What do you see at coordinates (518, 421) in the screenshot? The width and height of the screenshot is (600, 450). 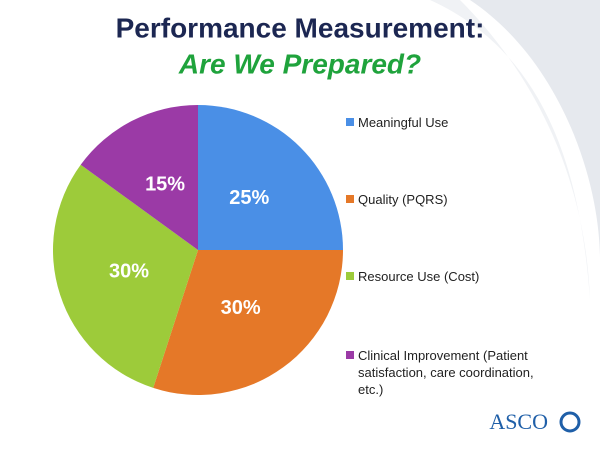 I see `logo: ASCO` at bounding box center [518, 421].